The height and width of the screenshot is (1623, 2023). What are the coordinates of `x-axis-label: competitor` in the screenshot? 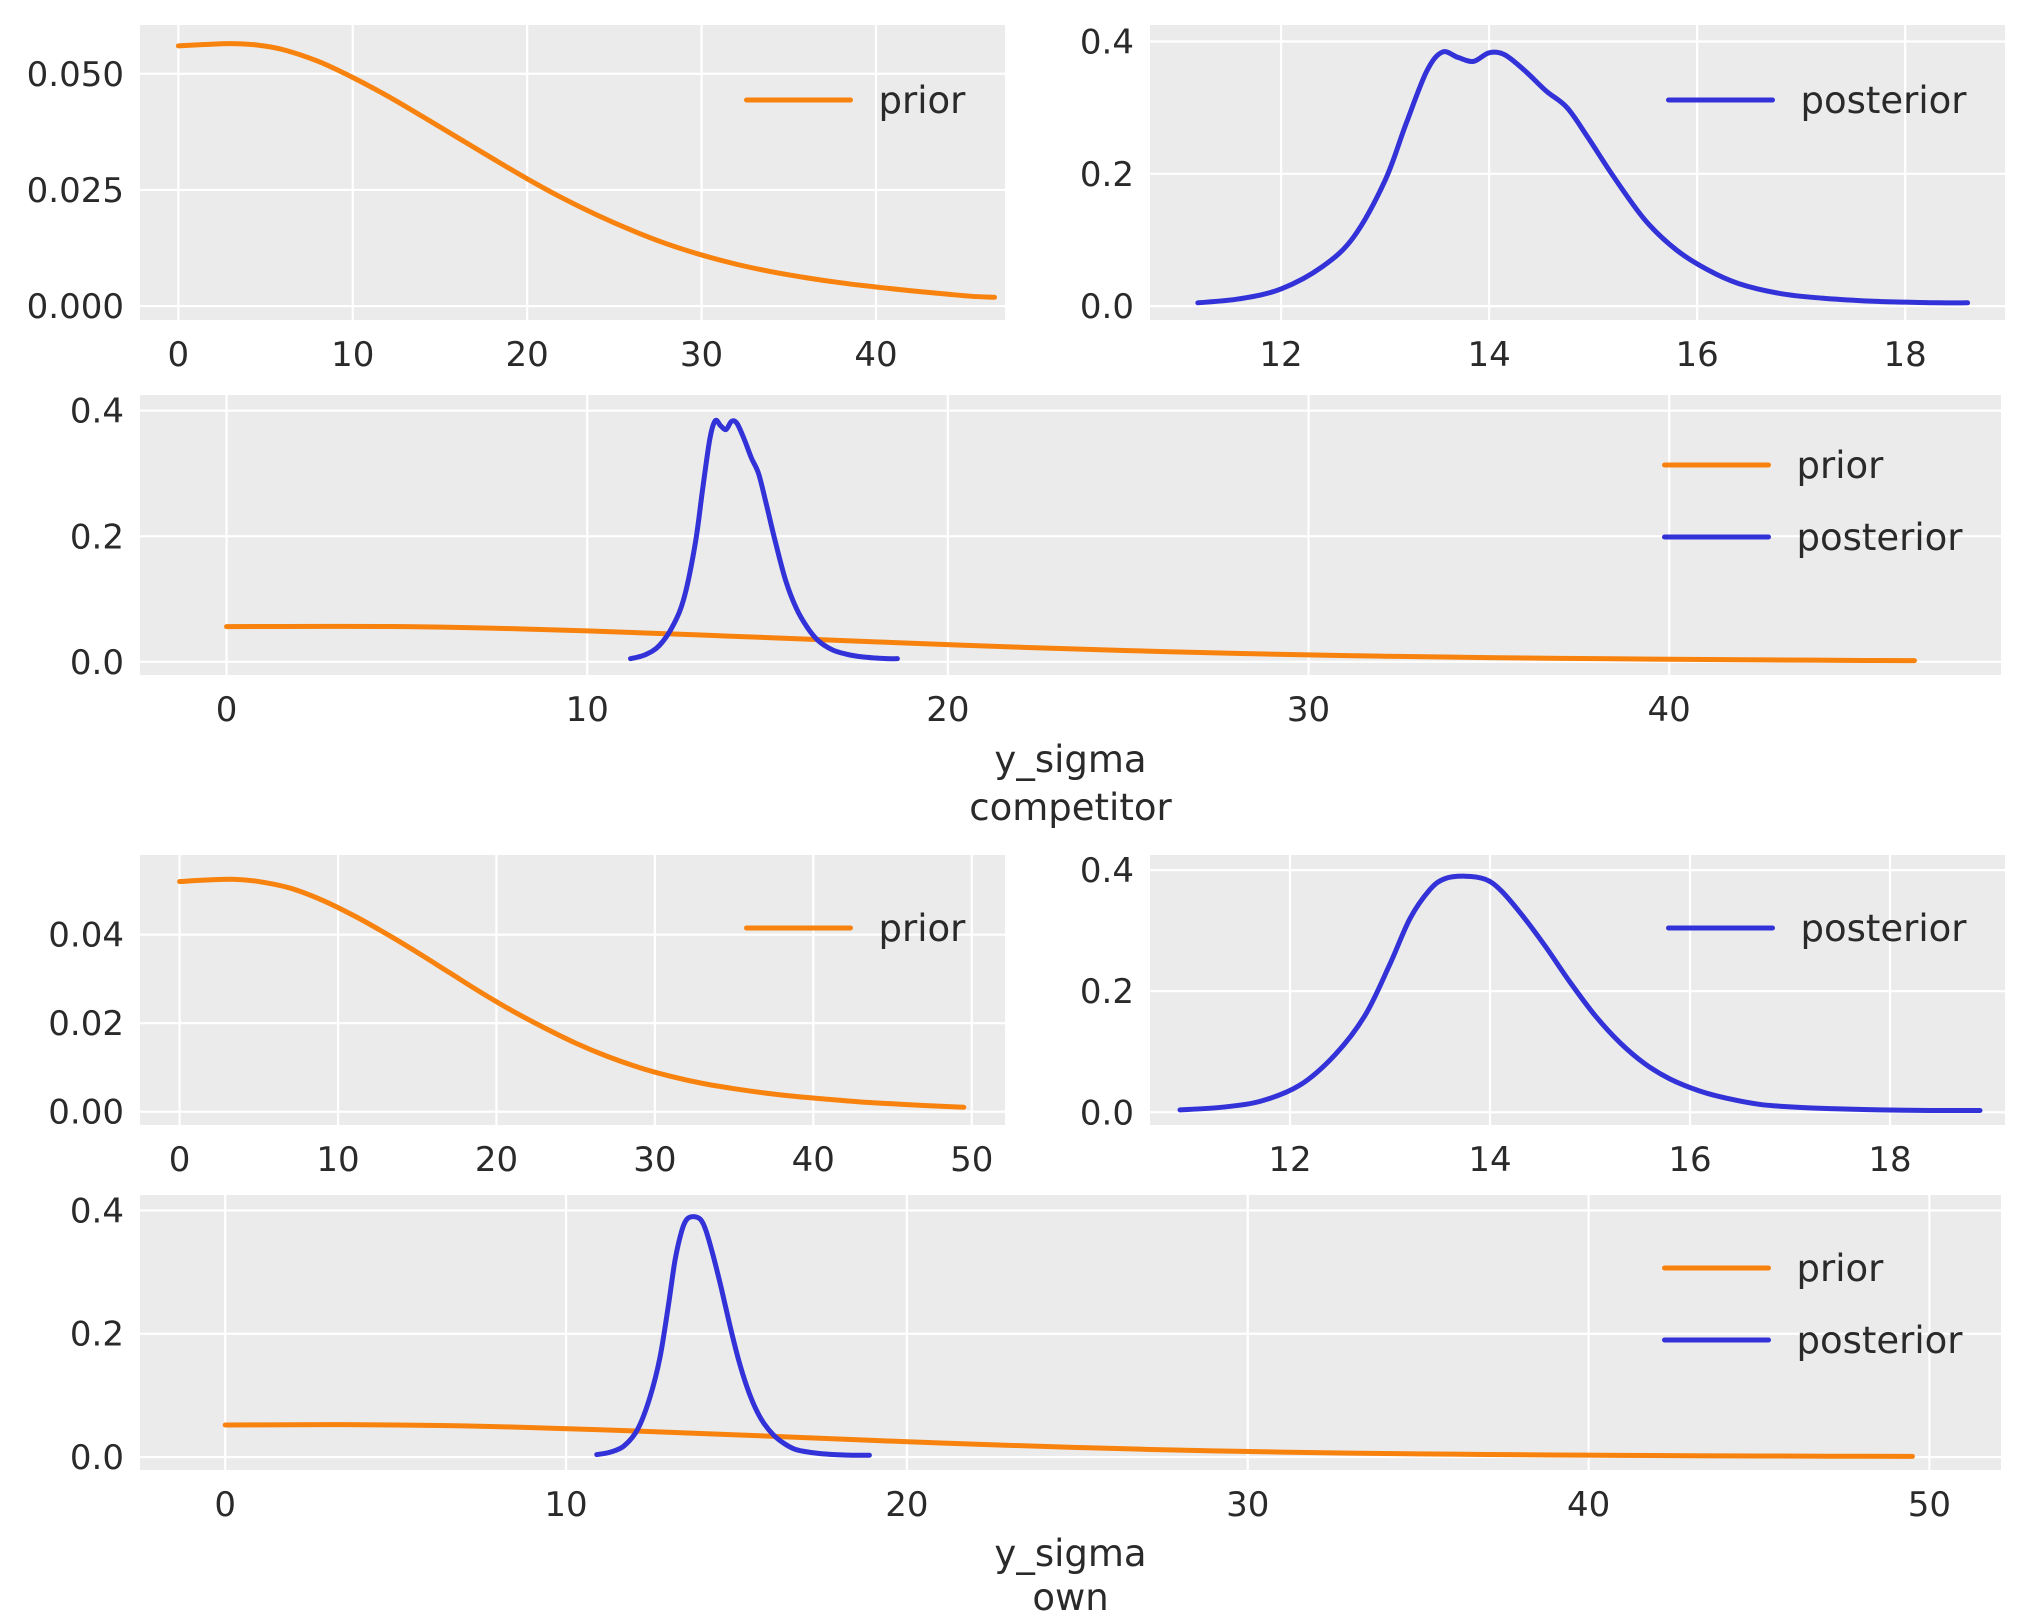 It's located at (1070, 807).